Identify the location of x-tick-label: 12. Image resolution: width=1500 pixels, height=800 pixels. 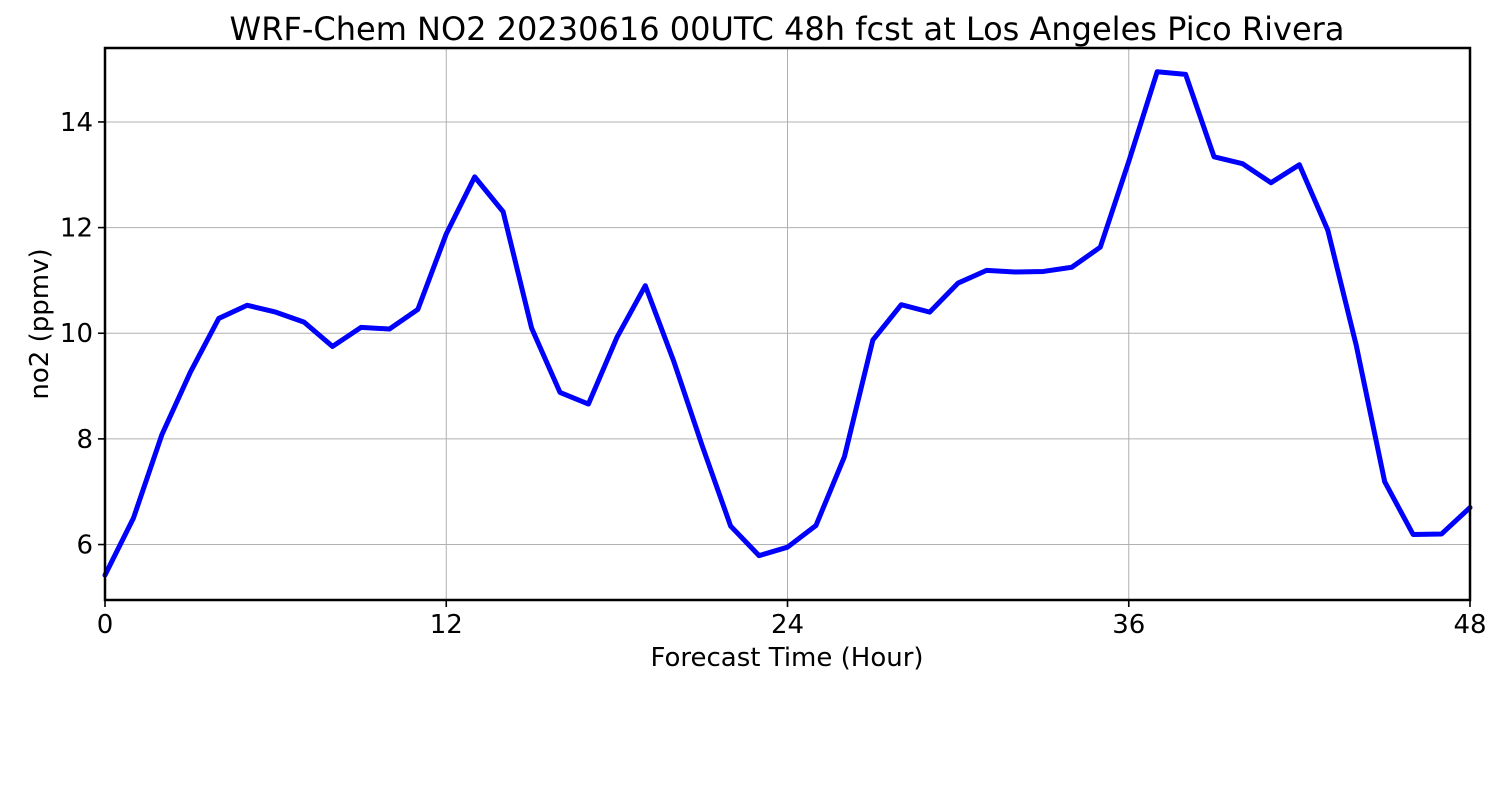
(446, 625).